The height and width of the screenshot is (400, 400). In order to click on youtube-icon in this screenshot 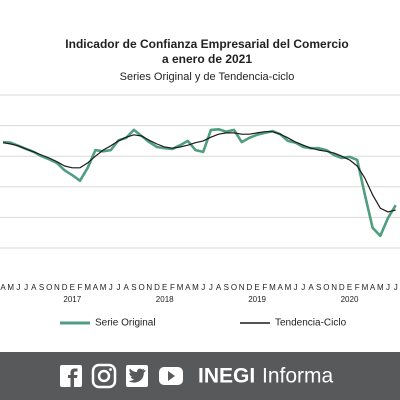, I will do `click(171, 376)`.